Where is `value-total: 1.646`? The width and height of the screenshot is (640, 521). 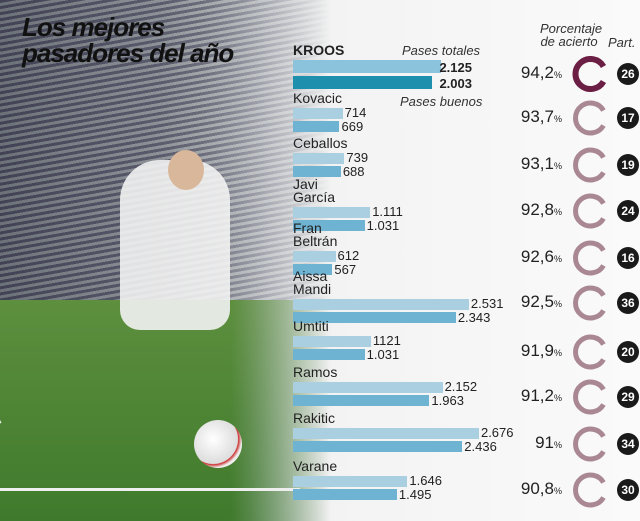 value-total: 1.646 is located at coordinates (425, 480).